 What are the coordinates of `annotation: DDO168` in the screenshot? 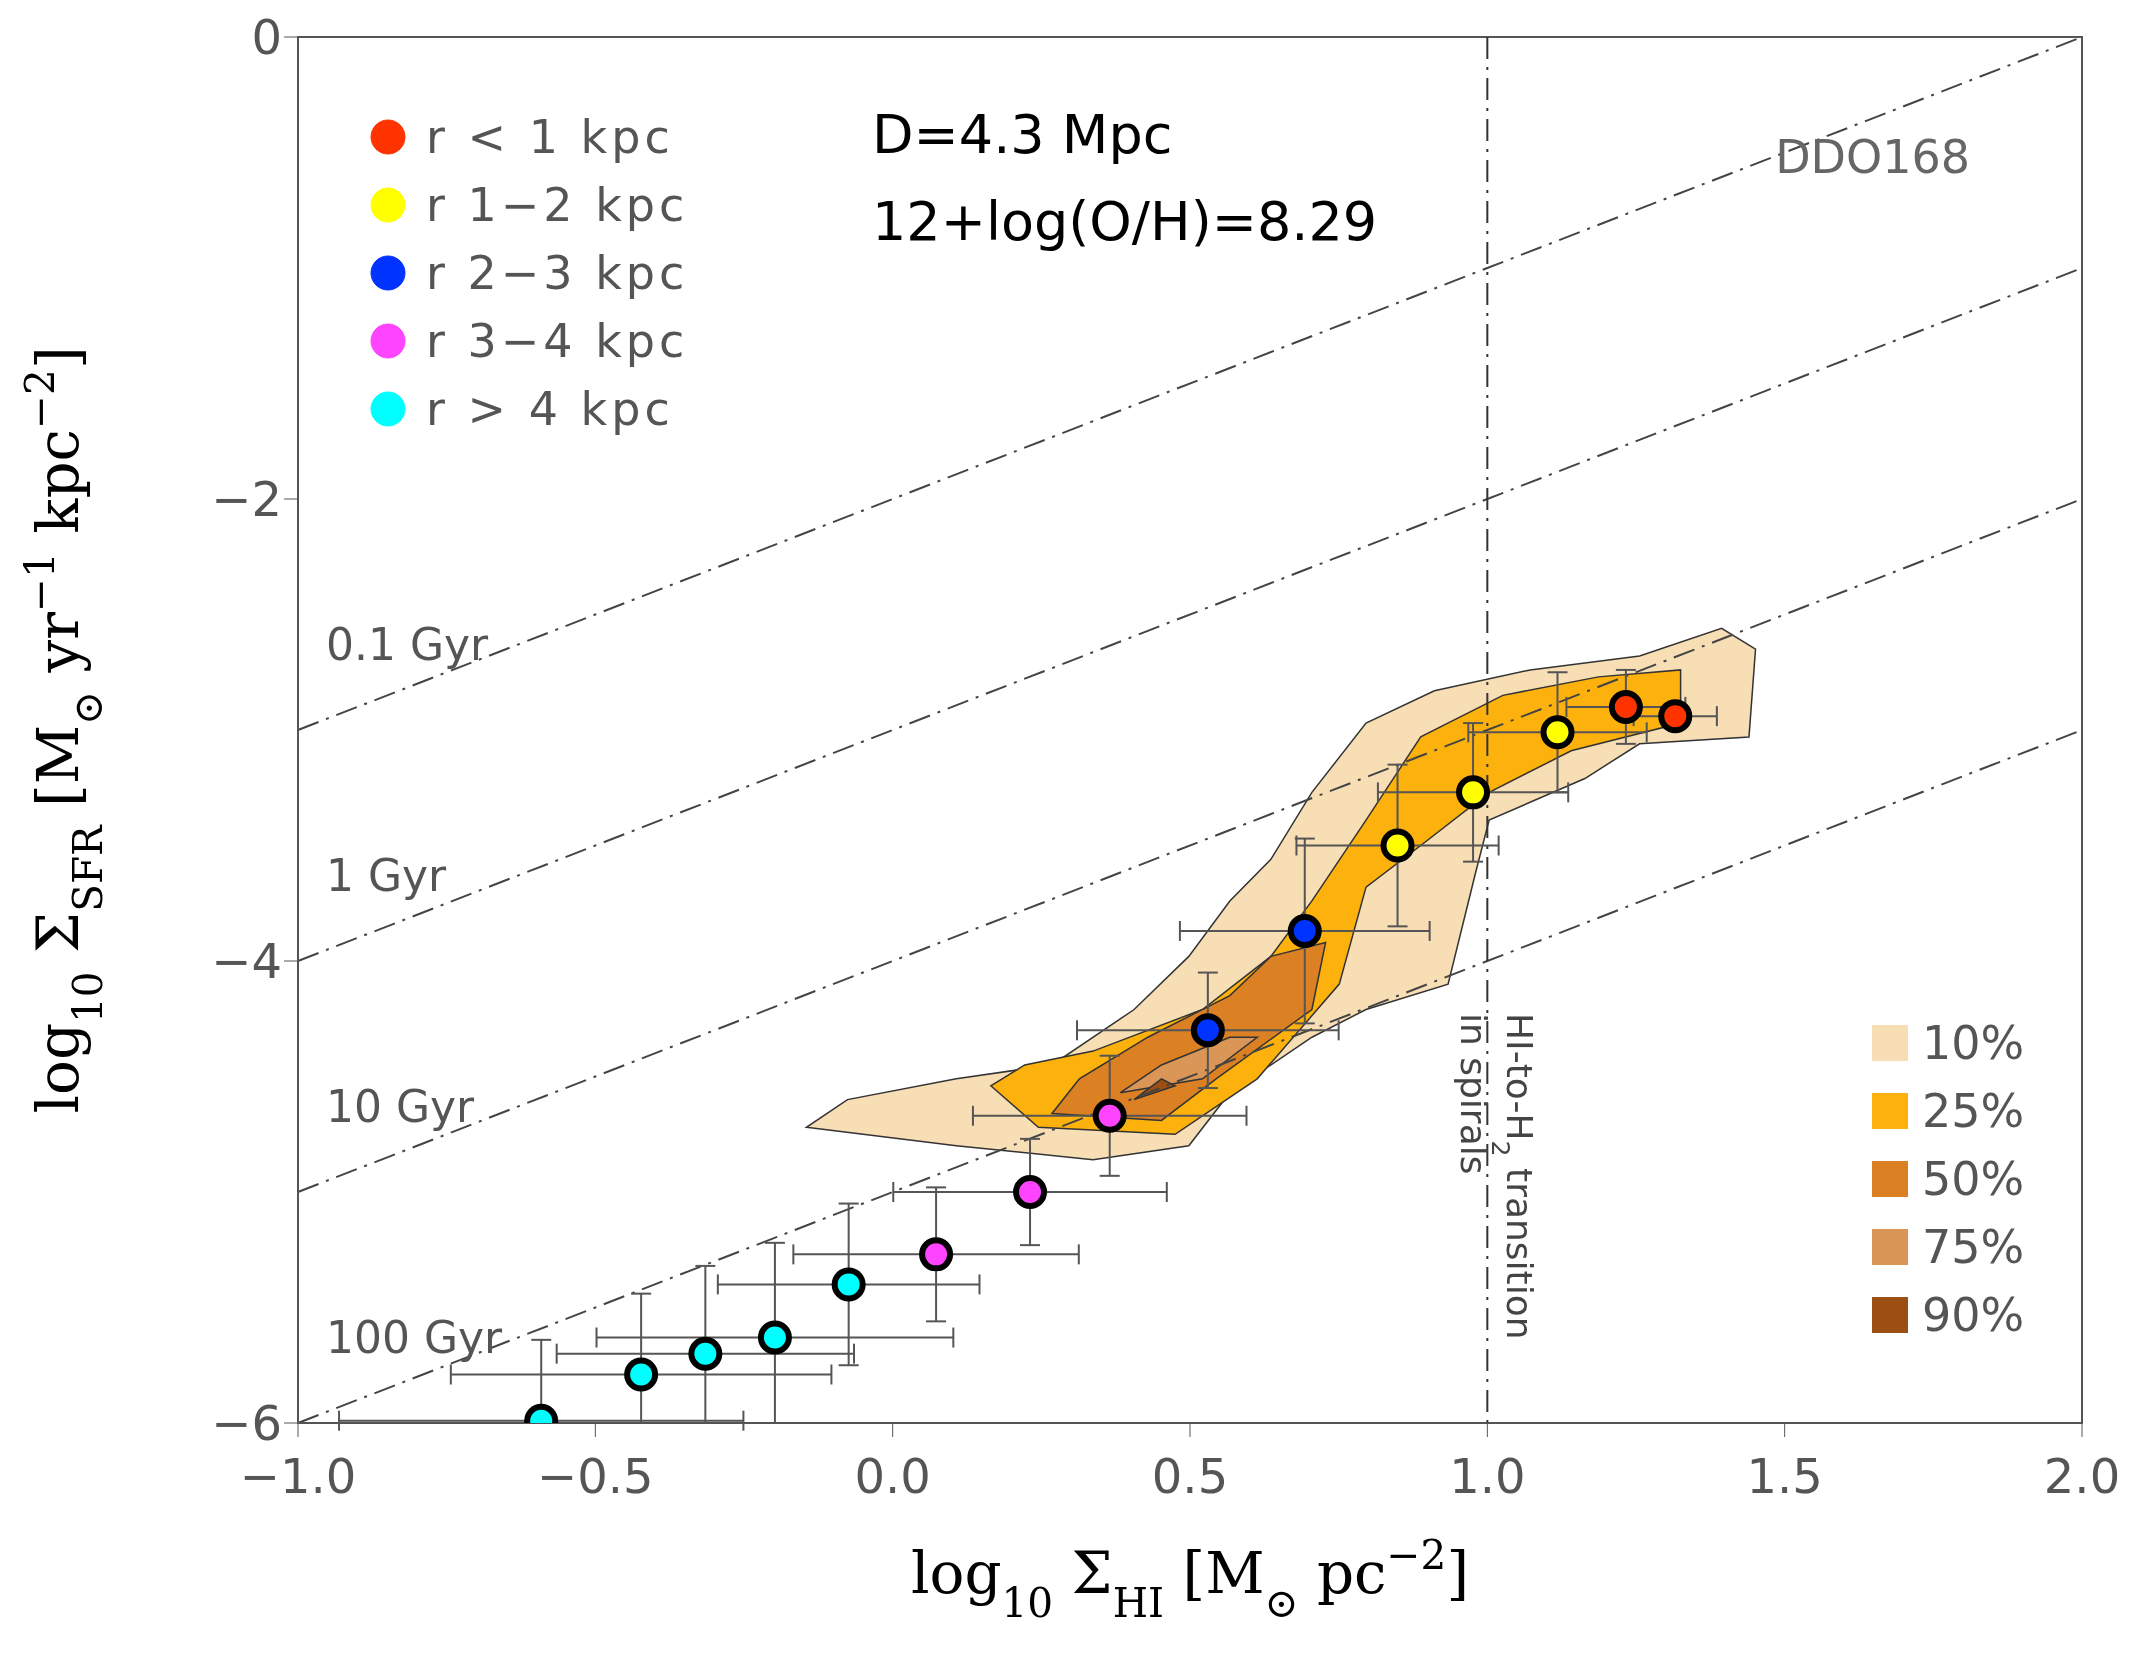 It's located at (1872, 157).